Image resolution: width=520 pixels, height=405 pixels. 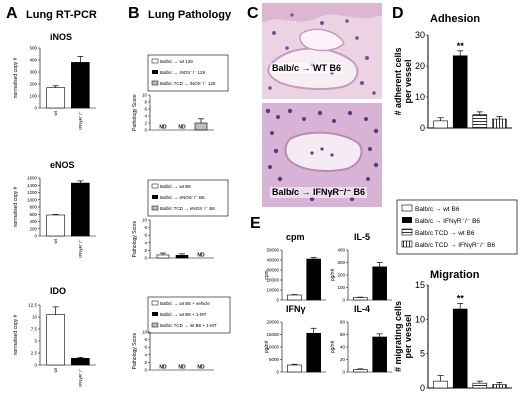 I want to click on chart-title: IL-4, so click(x=362, y=309).